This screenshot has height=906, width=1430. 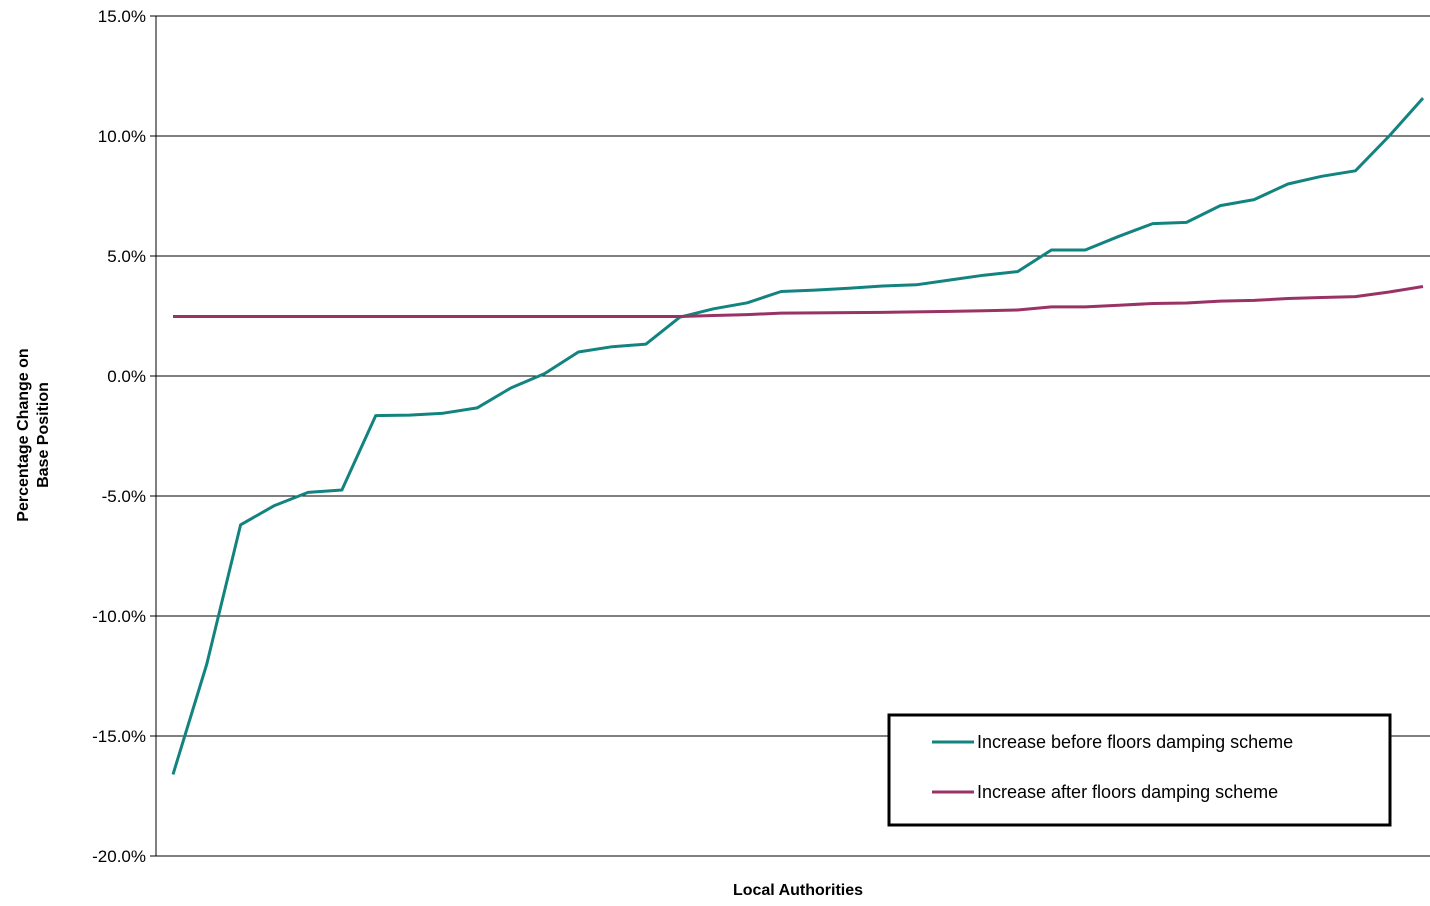 What do you see at coordinates (122, 16) in the screenshot?
I see `y-tick-label: 15.0%` at bounding box center [122, 16].